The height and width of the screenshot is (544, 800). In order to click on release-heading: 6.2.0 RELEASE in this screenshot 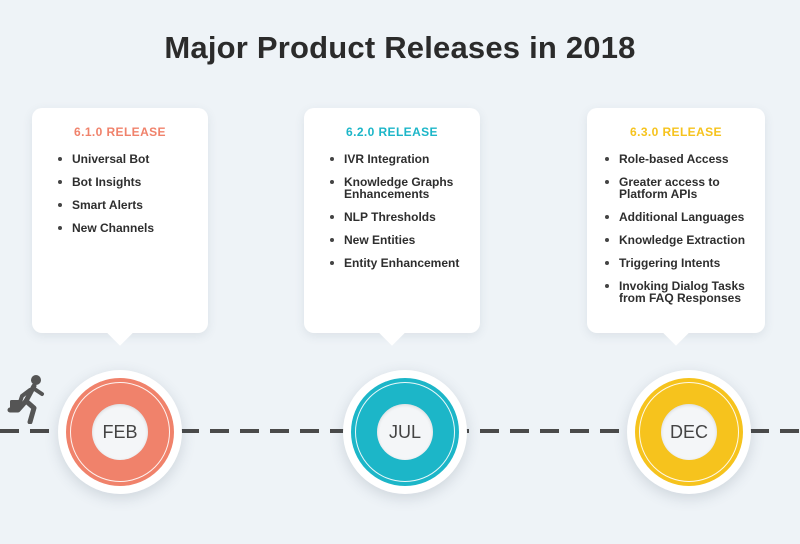, I will do `click(392, 132)`.